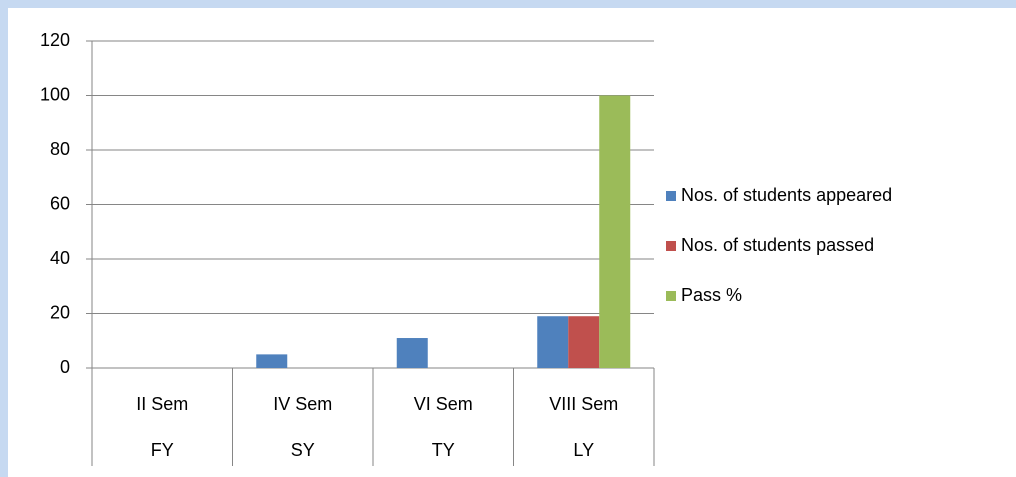 The width and height of the screenshot is (1016, 477). Describe the element at coordinates (162, 404) in the screenshot. I see `x-tick-label: II Sem` at that location.